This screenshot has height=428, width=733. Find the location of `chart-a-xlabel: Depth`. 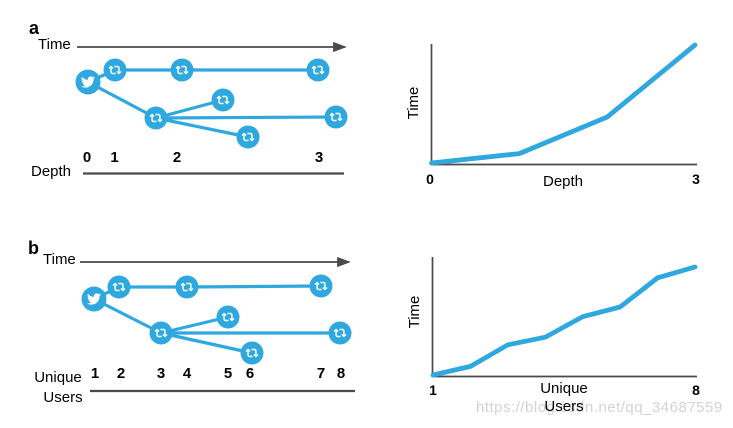

chart-a-xlabel: Depth is located at coordinates (563, 181).